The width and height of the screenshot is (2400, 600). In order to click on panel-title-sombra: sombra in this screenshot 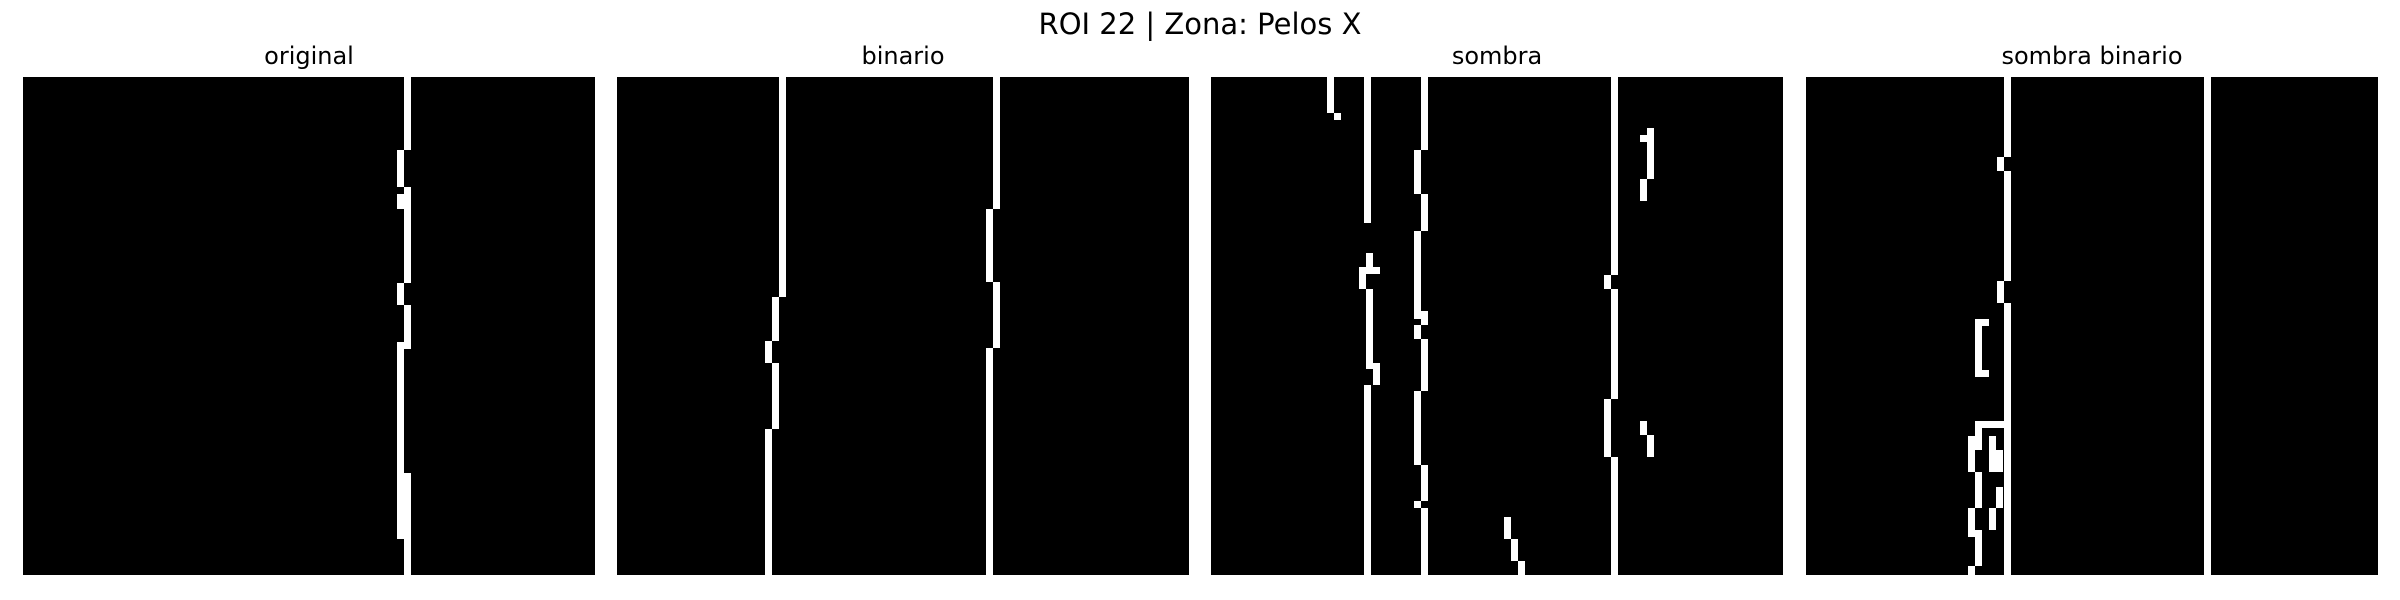, I will do `click(1497, 56)`.